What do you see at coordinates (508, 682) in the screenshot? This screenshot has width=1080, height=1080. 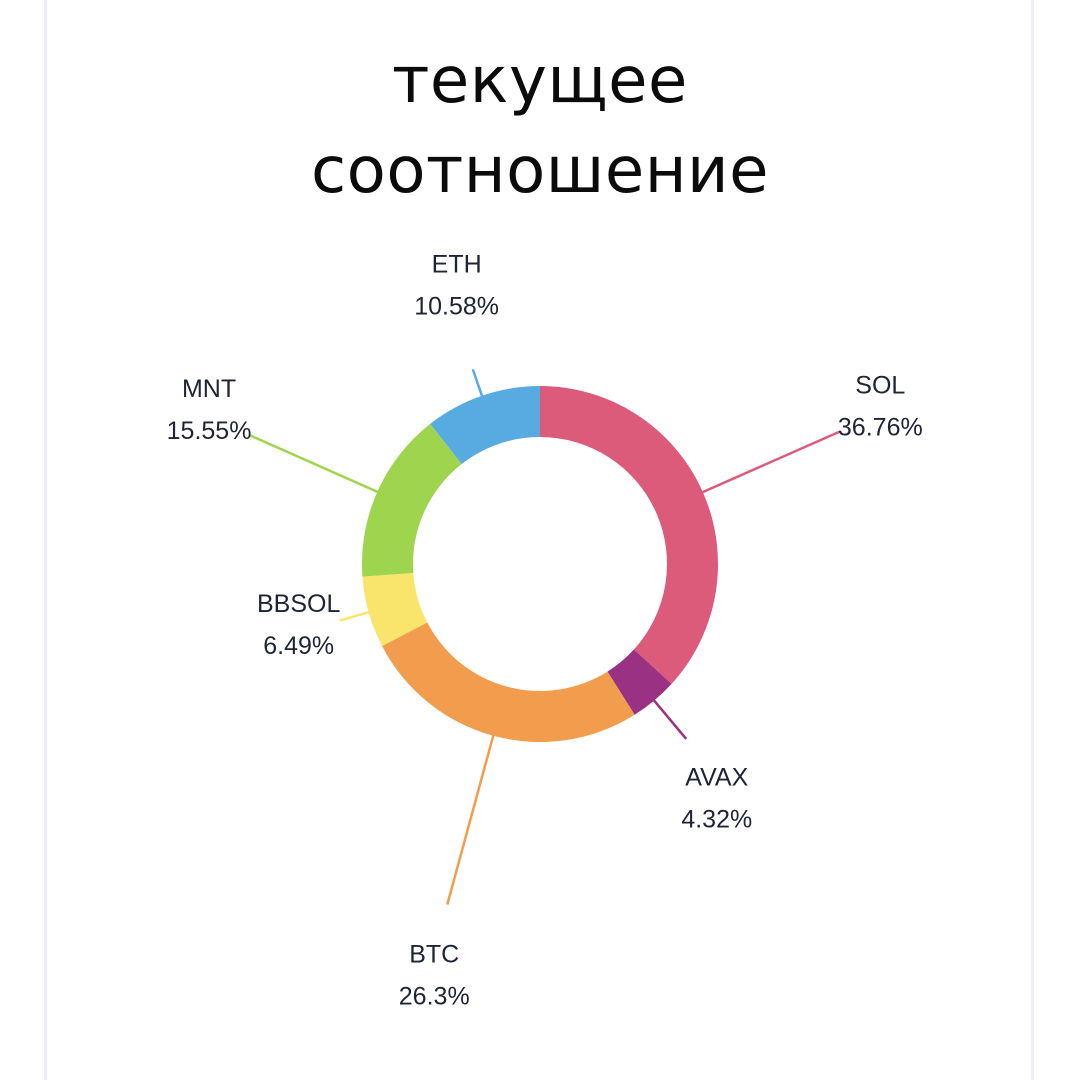 I see `slice-btc` at bounding box center [508, 682].